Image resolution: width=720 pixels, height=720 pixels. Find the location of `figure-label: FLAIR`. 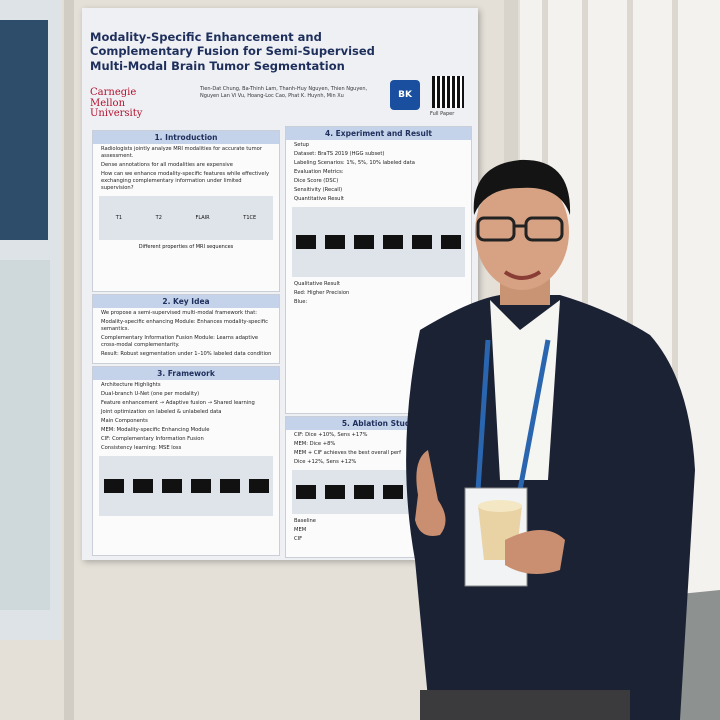

figure-label: FLAIR is located at coordinates (202, 218).